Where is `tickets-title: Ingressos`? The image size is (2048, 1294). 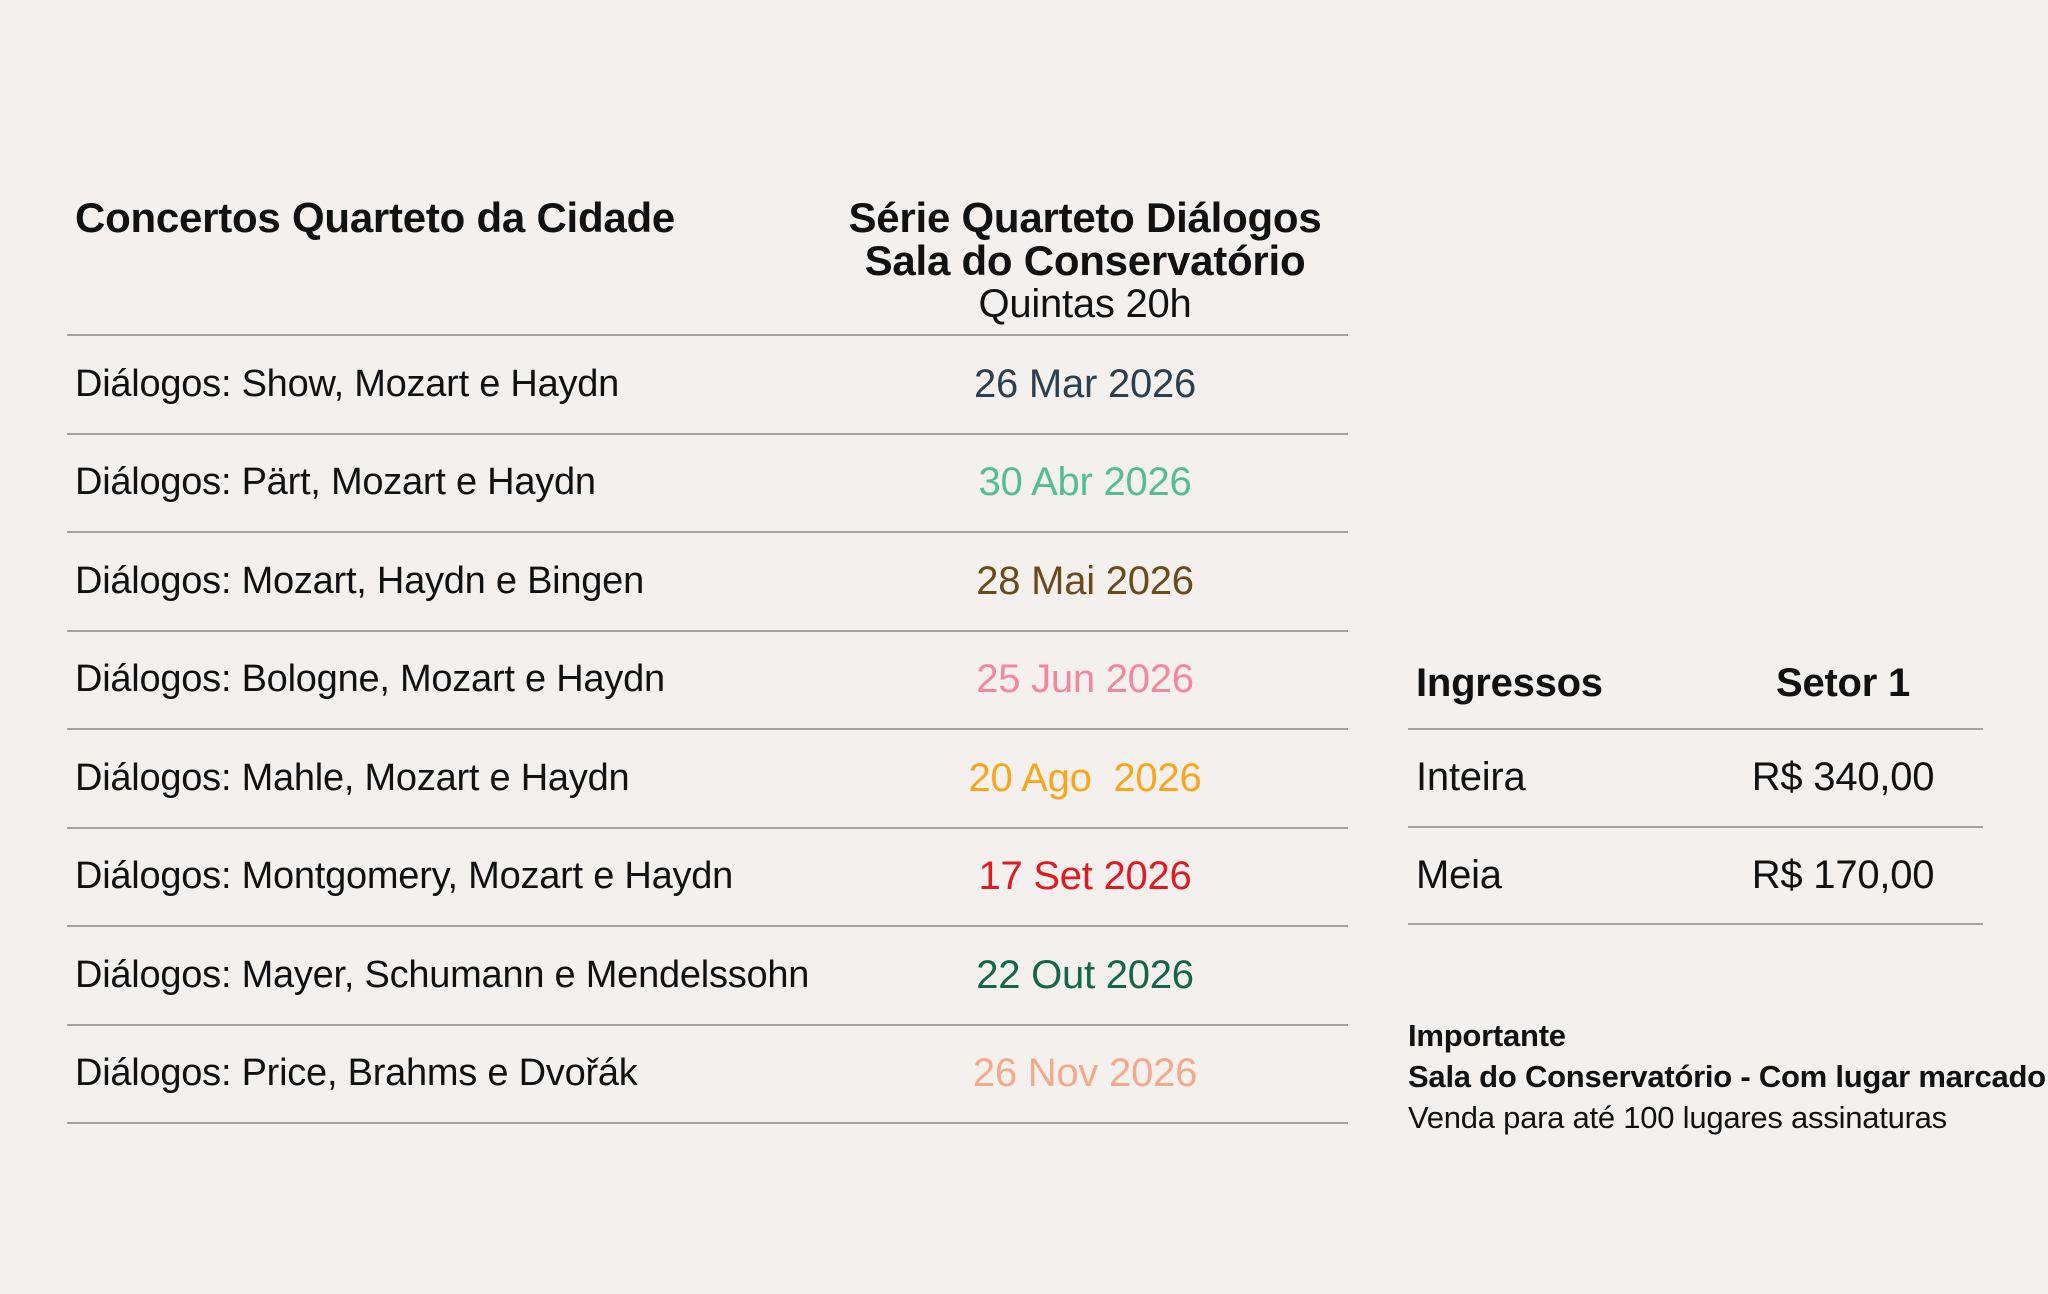 tickets-title: Ingressos is located at coordinates (1509, 682).